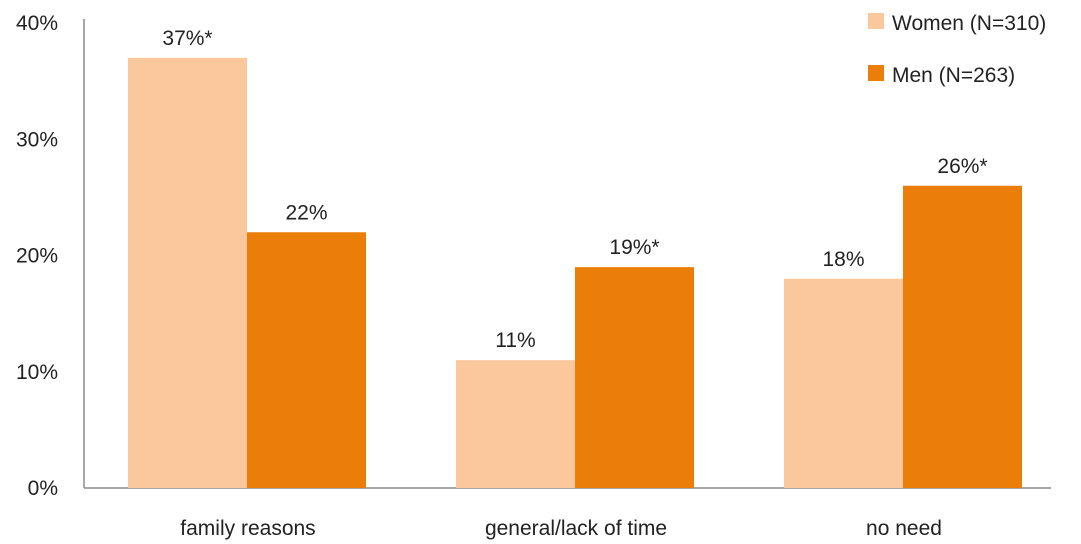 The image size is (1081, 544). Describe the element at coordinates (187, 38) in the screenshot. I see `bar-value-label: 37%*` at that location.